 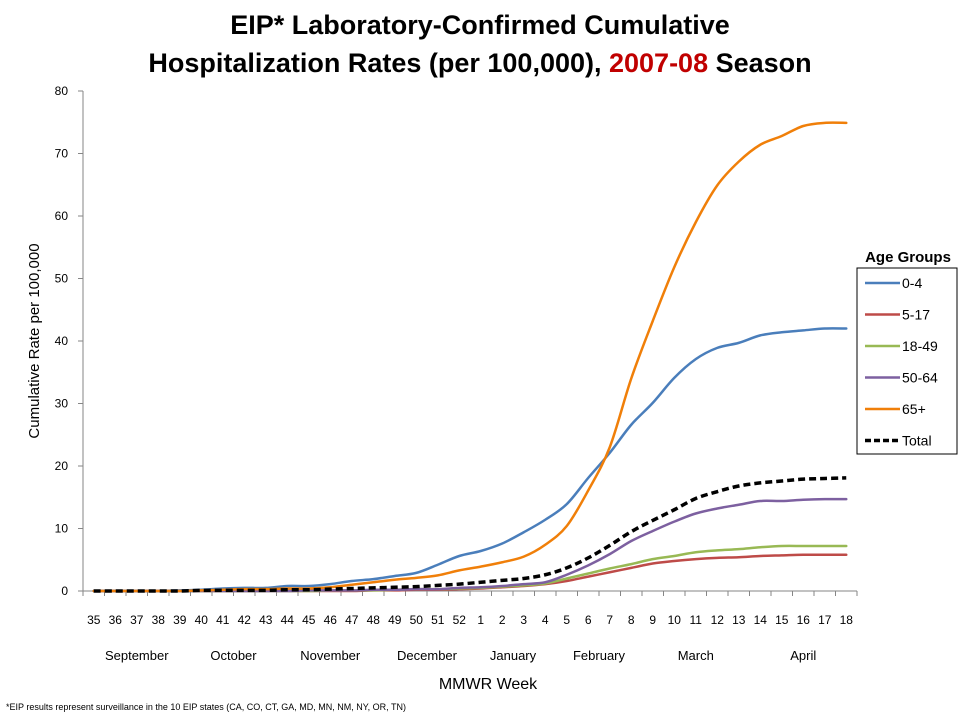 I want to click on x-tick-label: 9, so click(x=652, y=620).